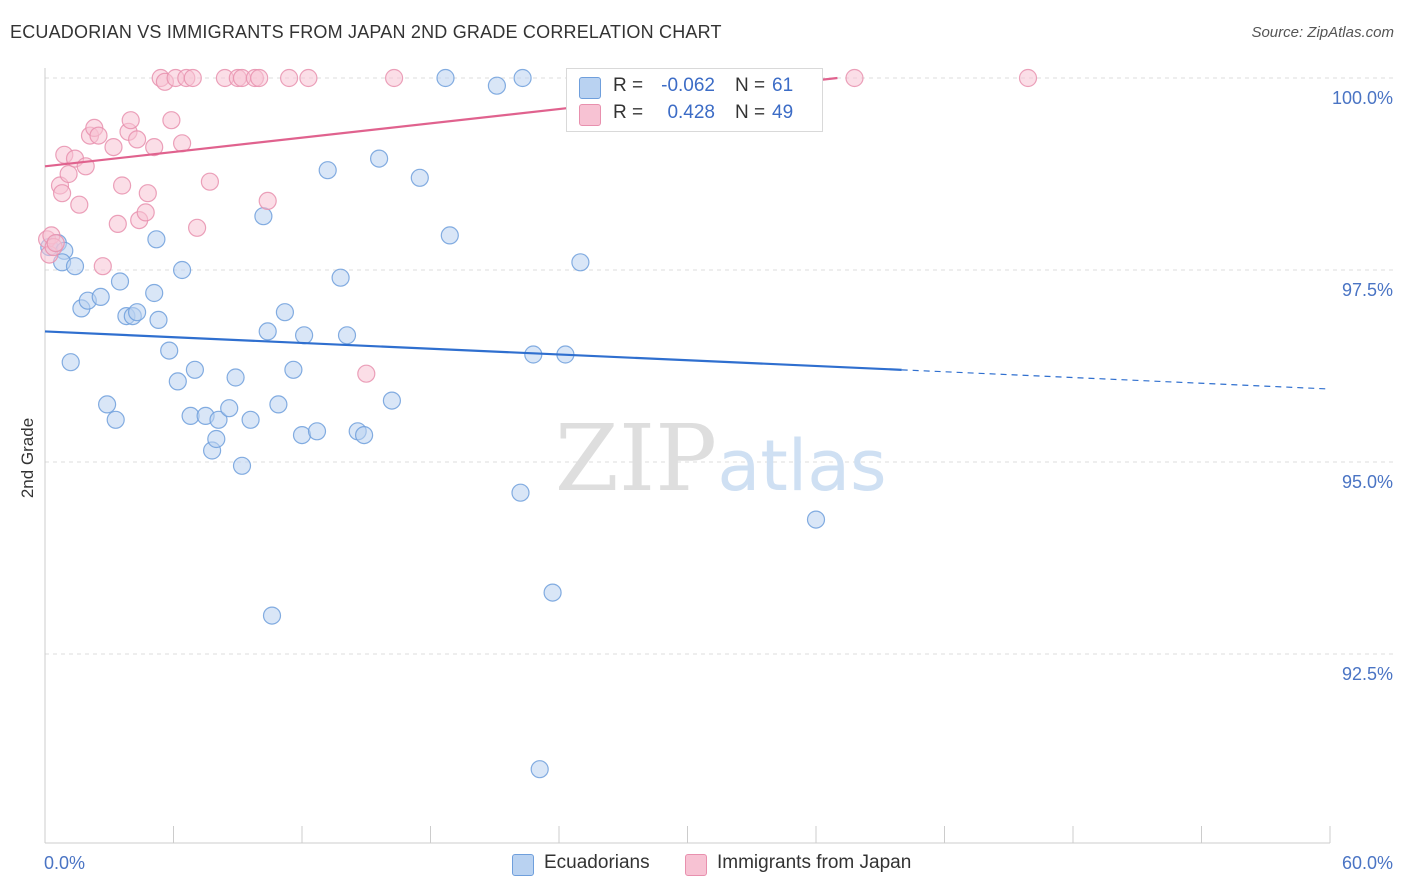  I want to click on legend-swatch-blue, so click(590, 88).